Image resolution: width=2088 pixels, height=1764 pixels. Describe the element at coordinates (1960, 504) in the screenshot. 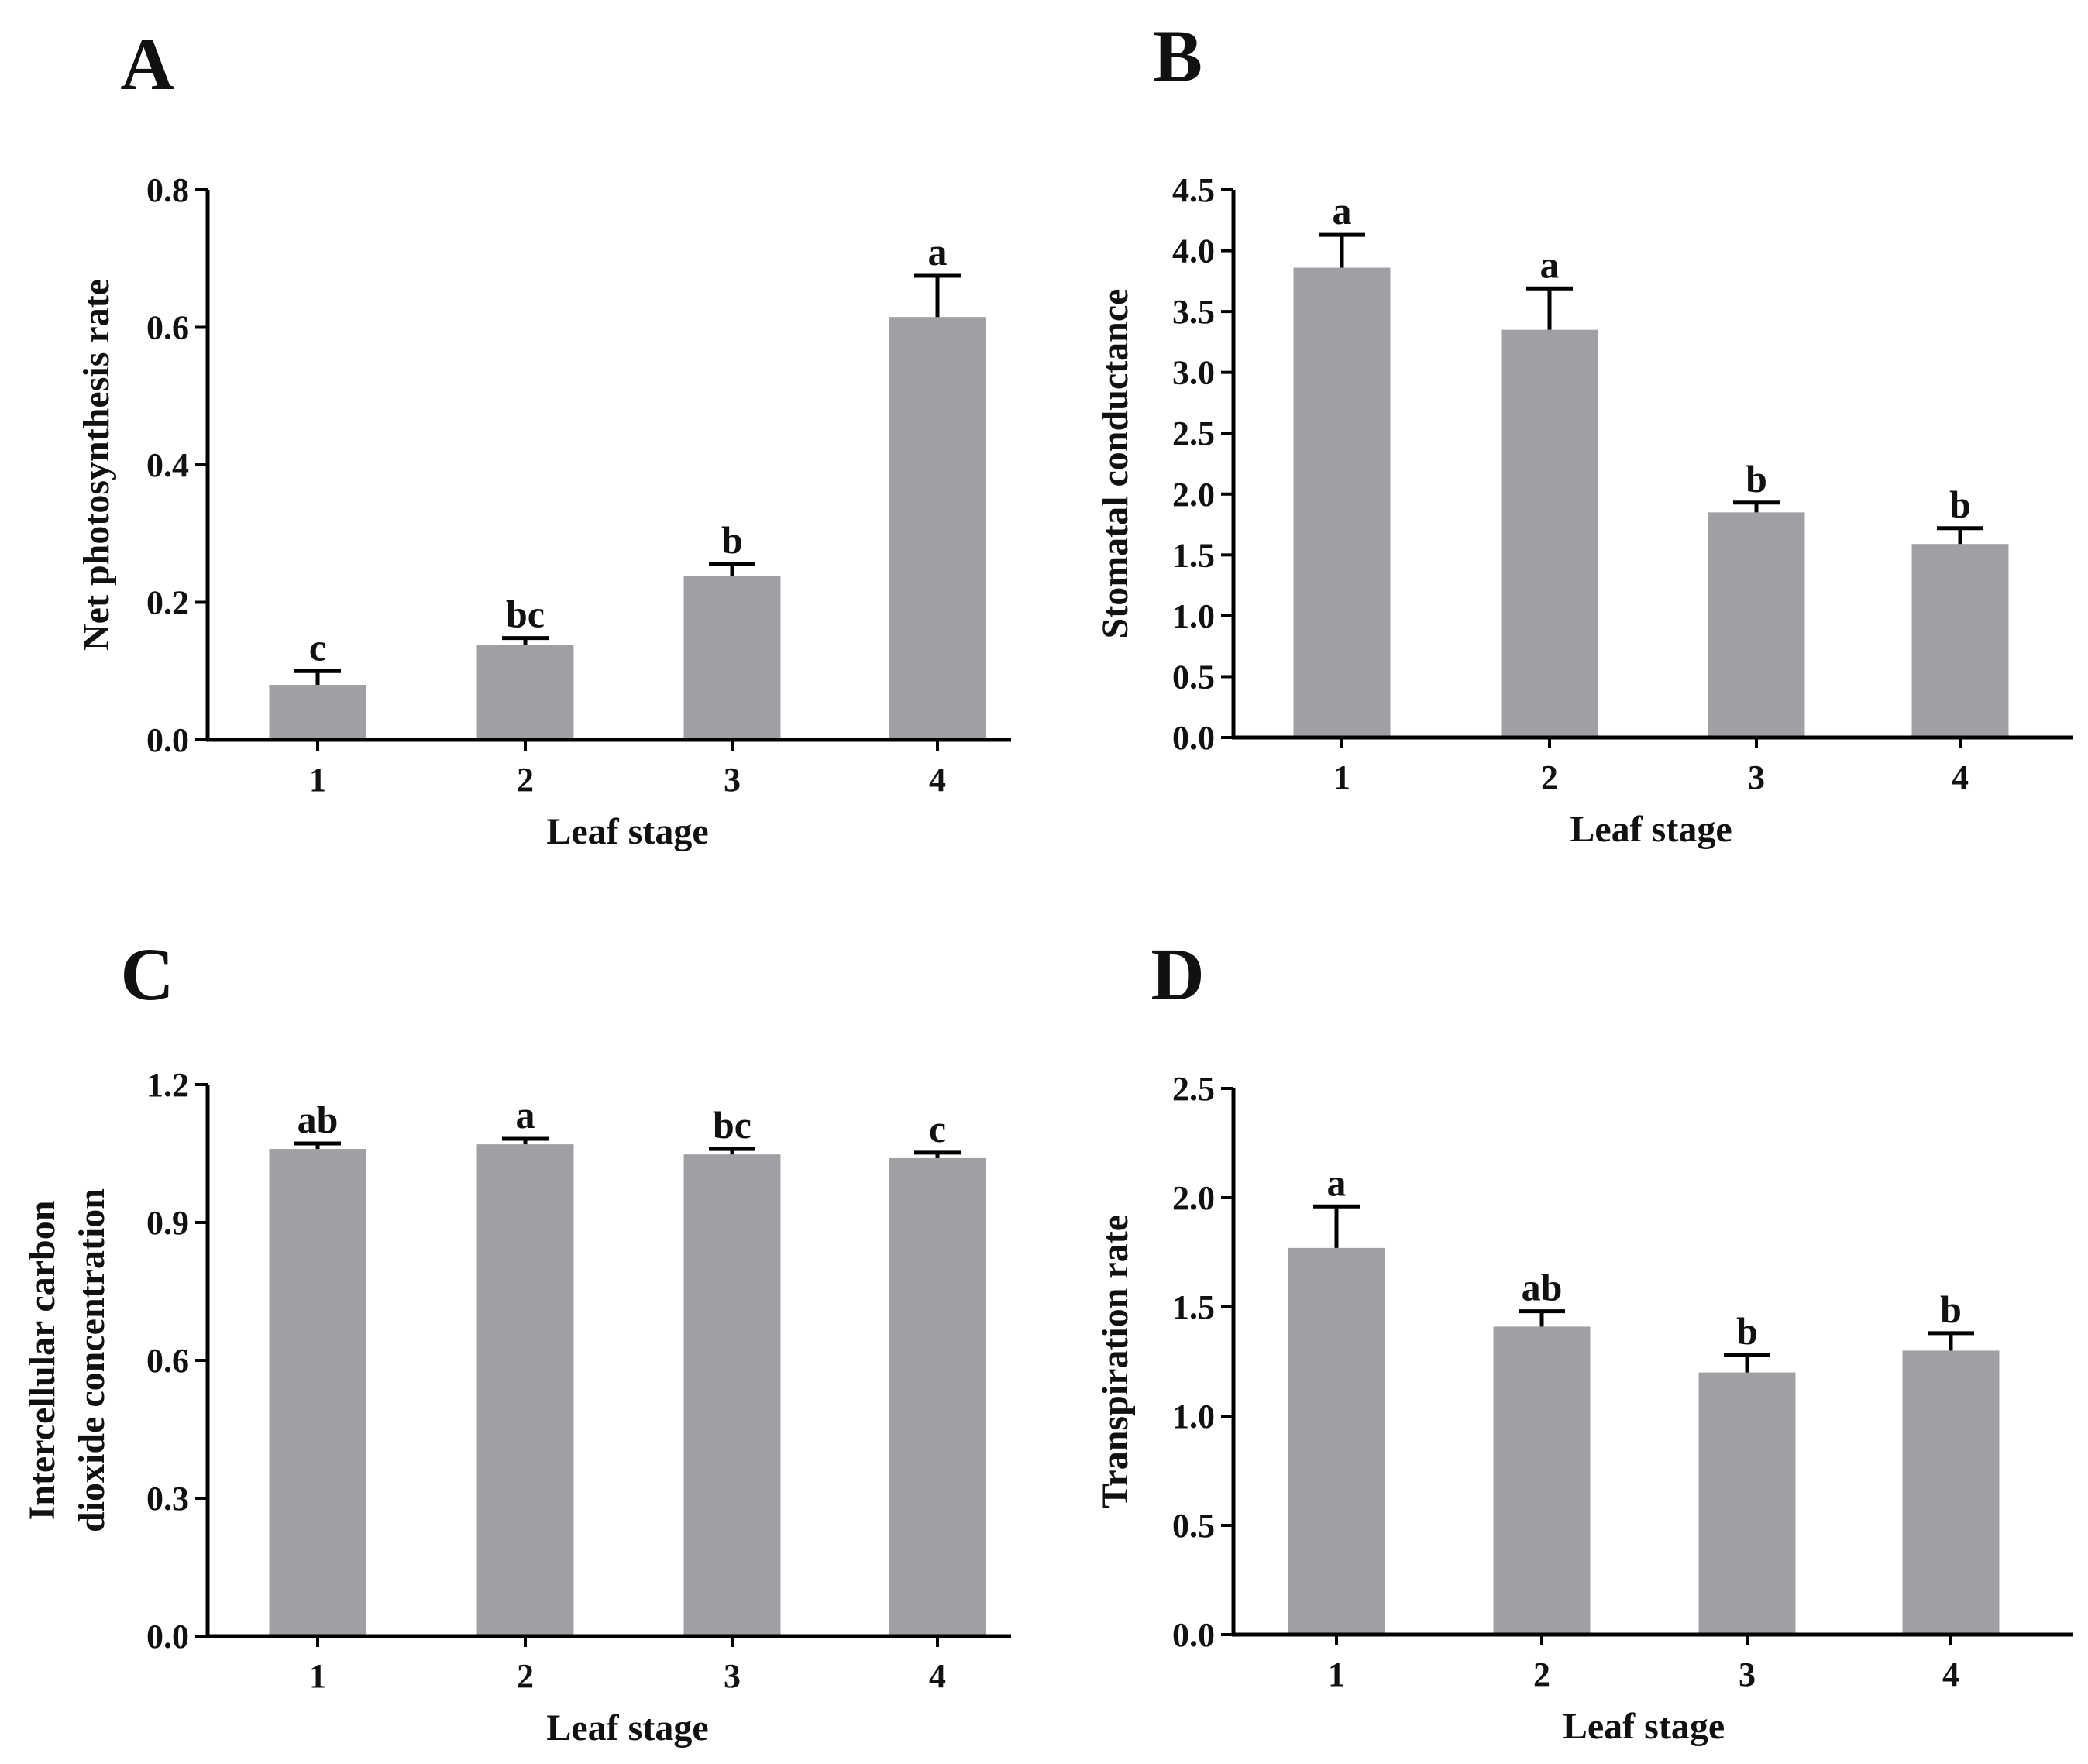

I see `panel-b-significance-4: b` at that location.